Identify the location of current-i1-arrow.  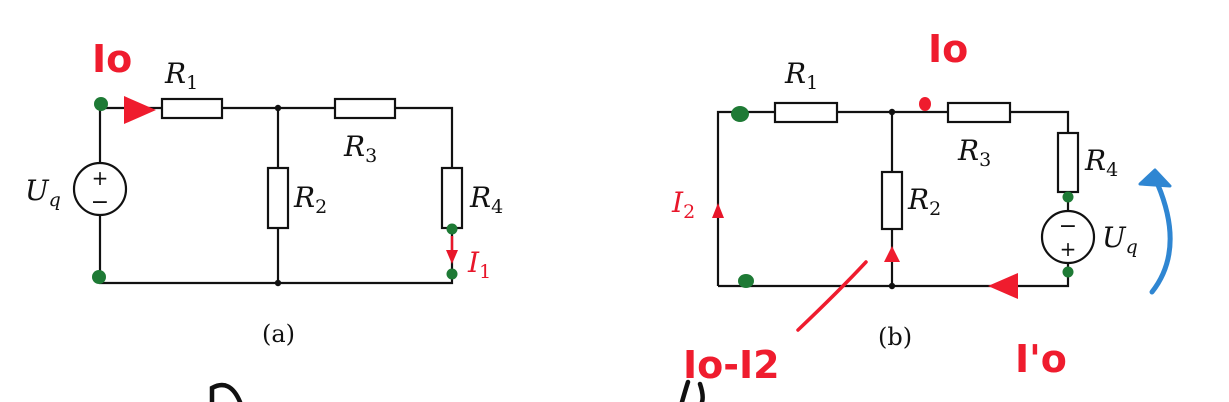
(452, 250).